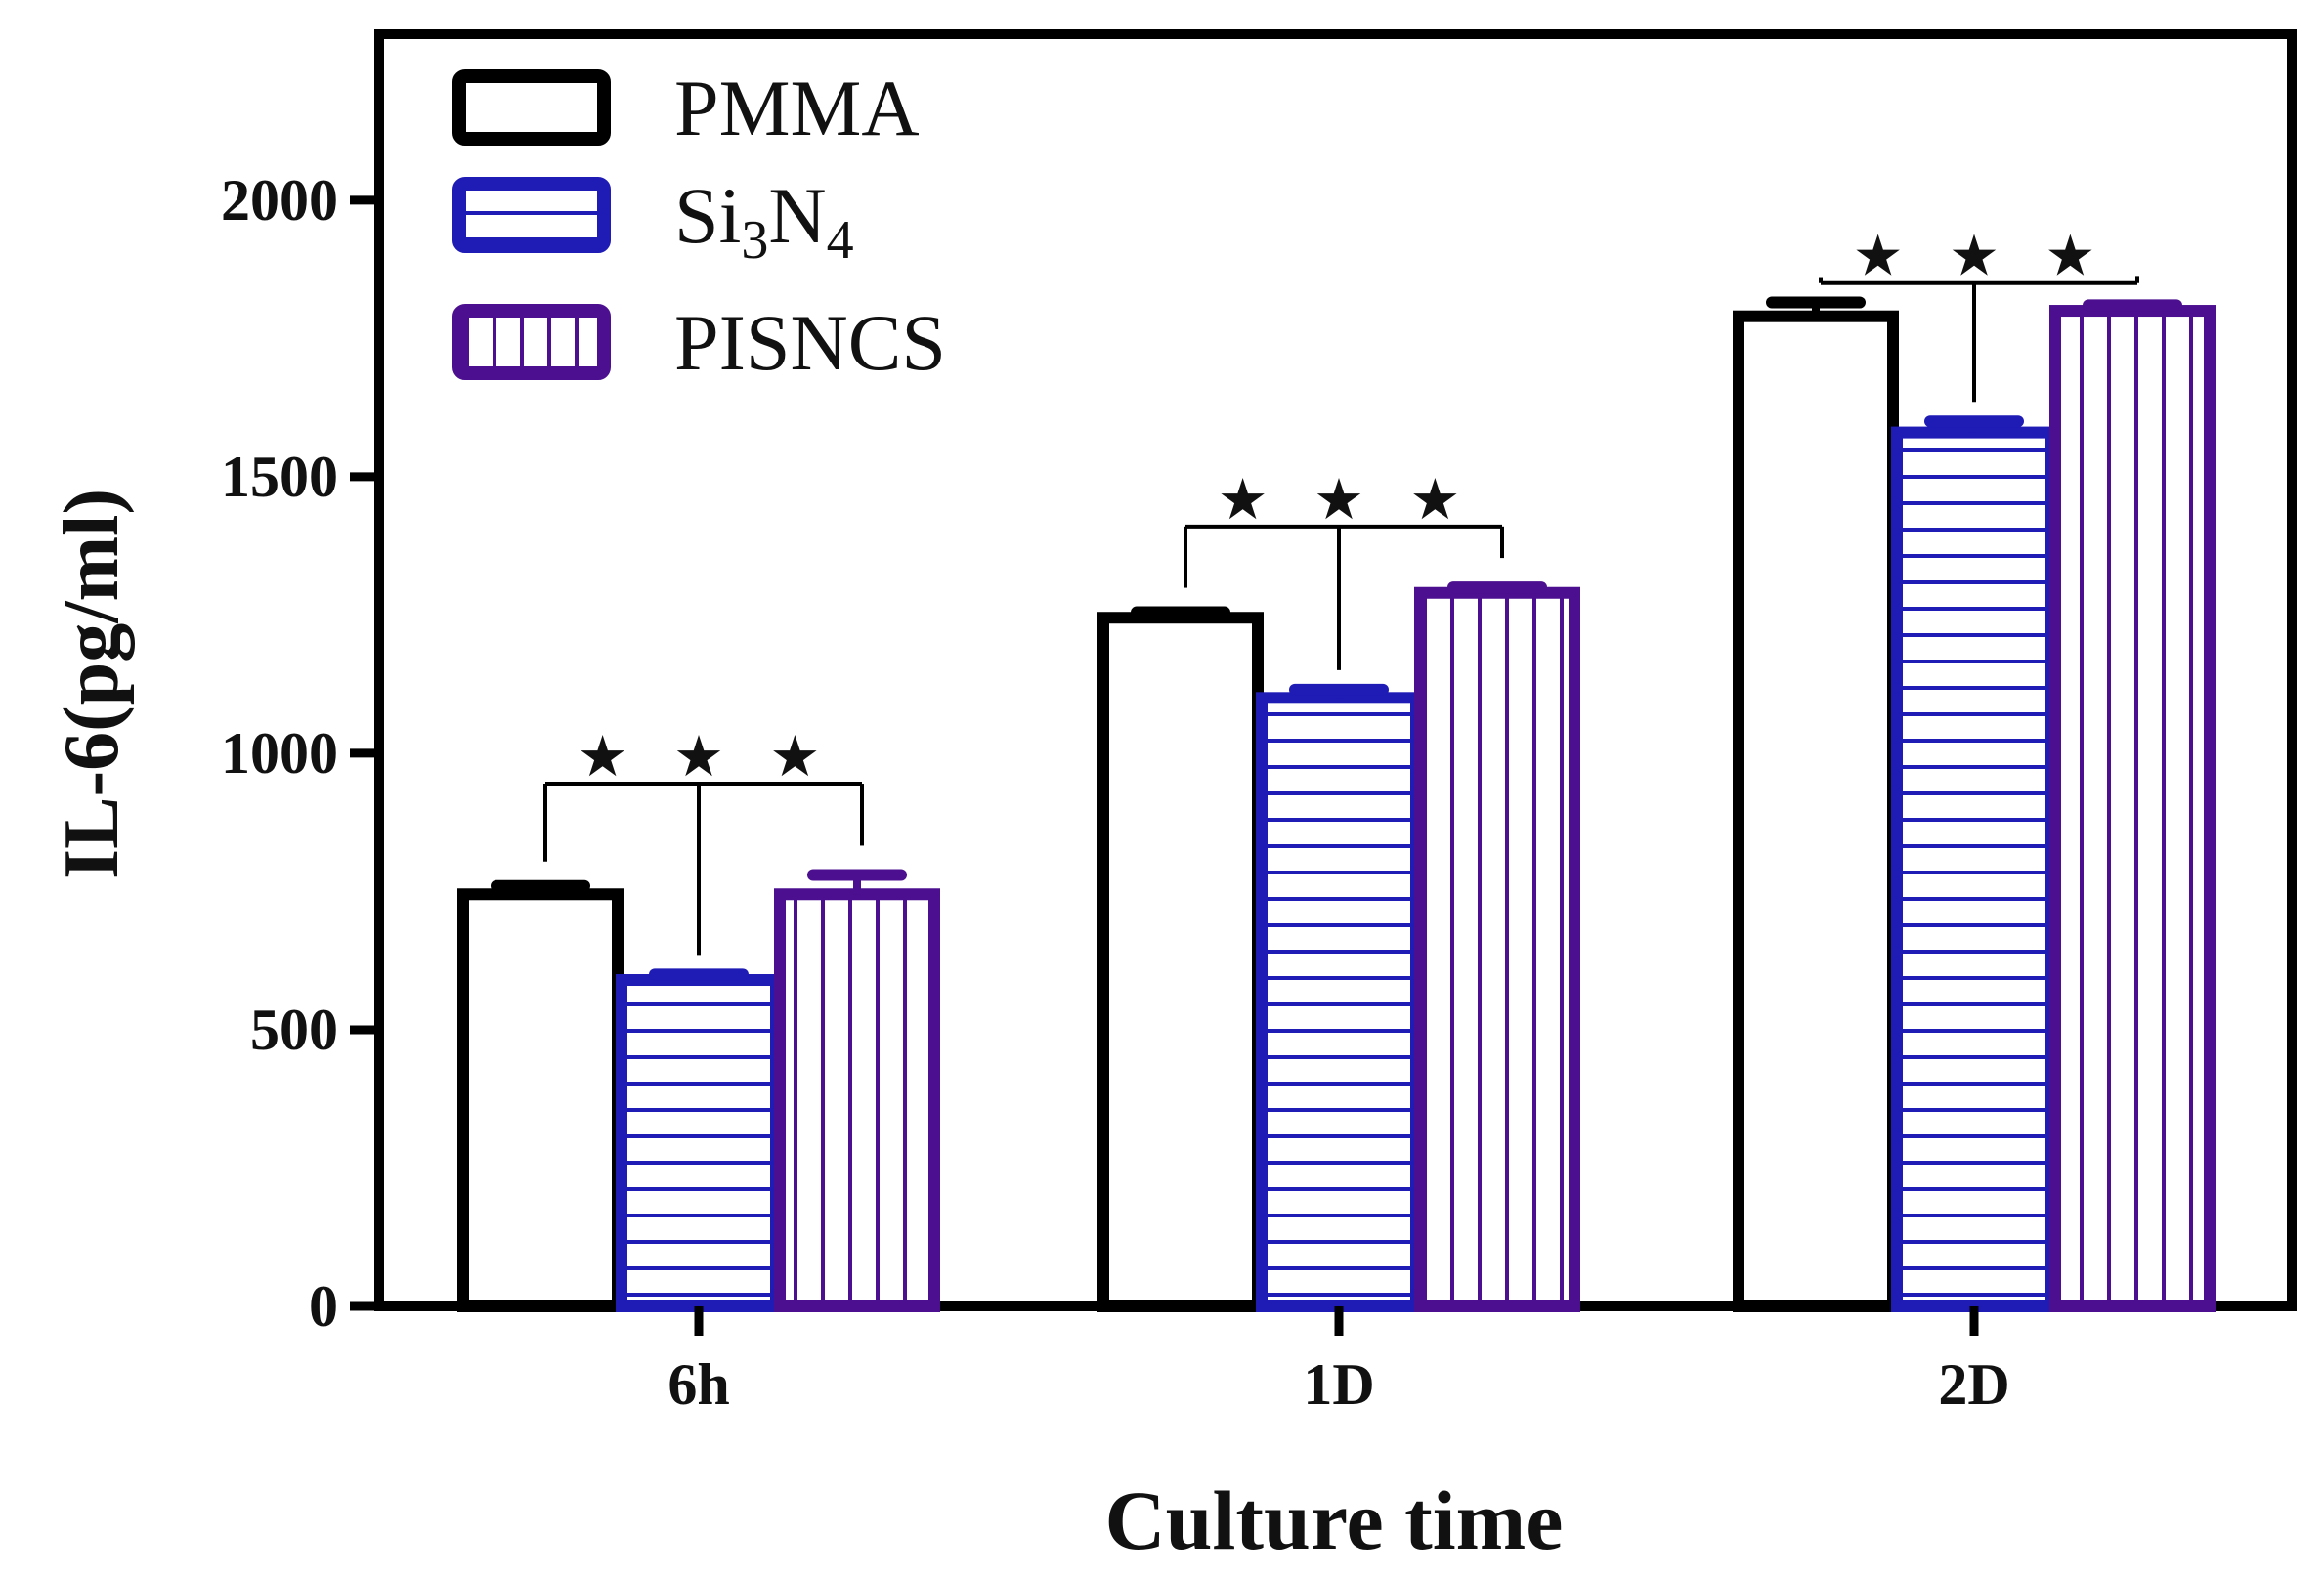 This screenshot has height=1577, width=2324. What do you see at coordinates (531, 215) in the screenshot?
I see `legend-swatch-si3n4` at bounding box center [531, 215].